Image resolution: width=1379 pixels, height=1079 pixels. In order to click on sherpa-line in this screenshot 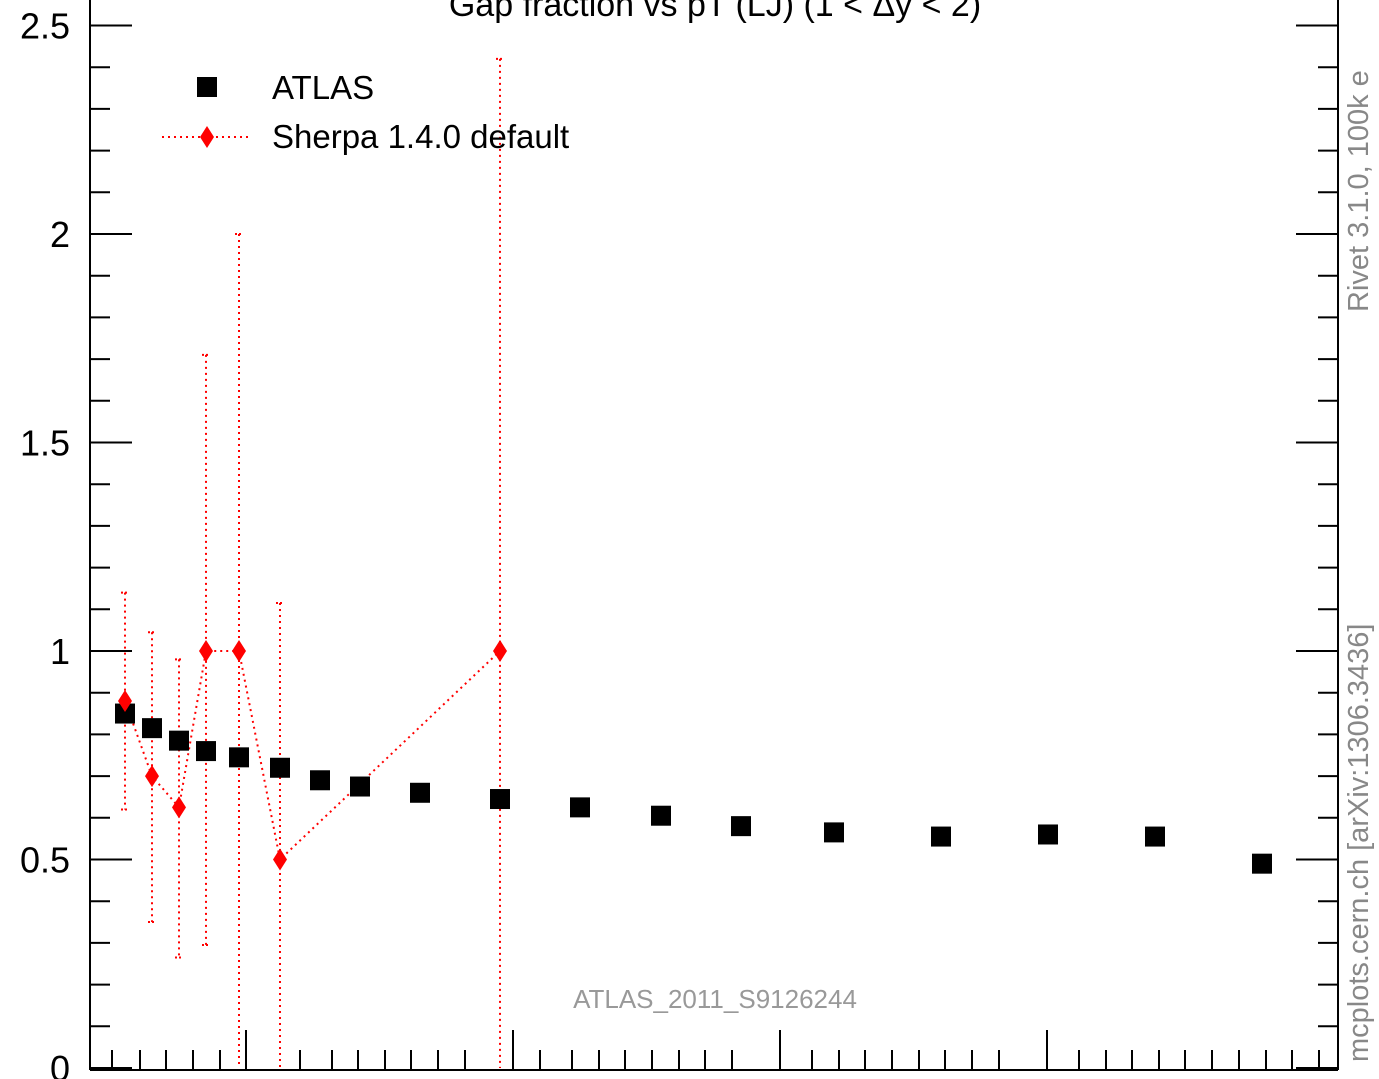, I will do `click(312, 756)`.